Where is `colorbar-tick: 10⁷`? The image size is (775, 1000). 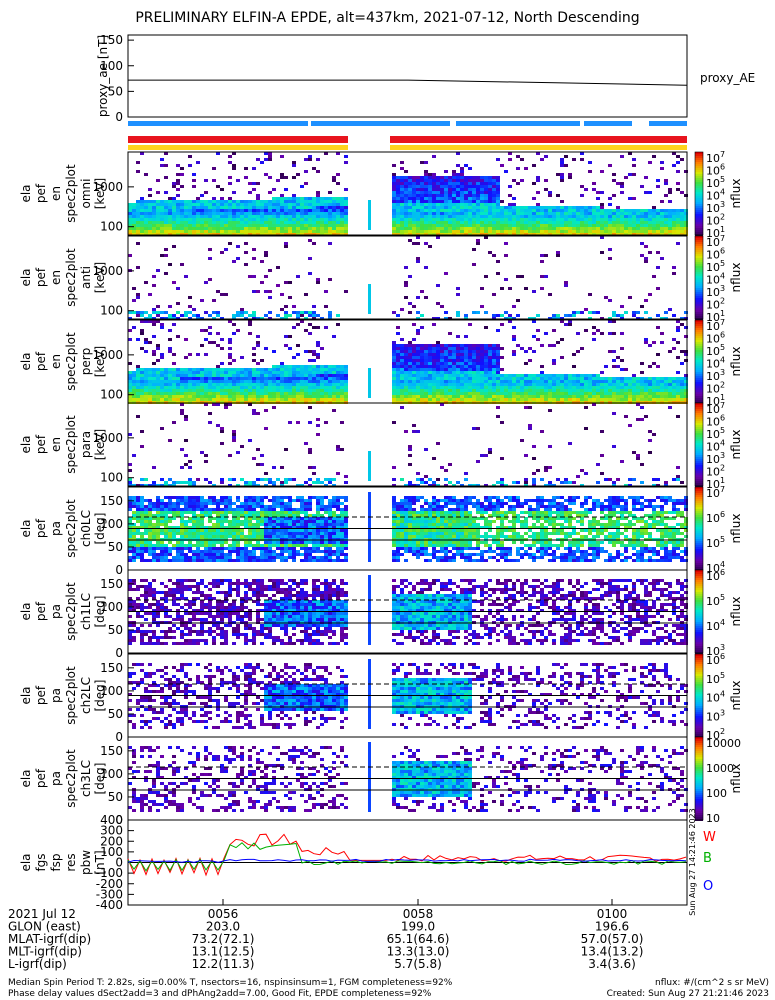
colorbar-tick: 10⁷ is located at coordinates (715, 492).